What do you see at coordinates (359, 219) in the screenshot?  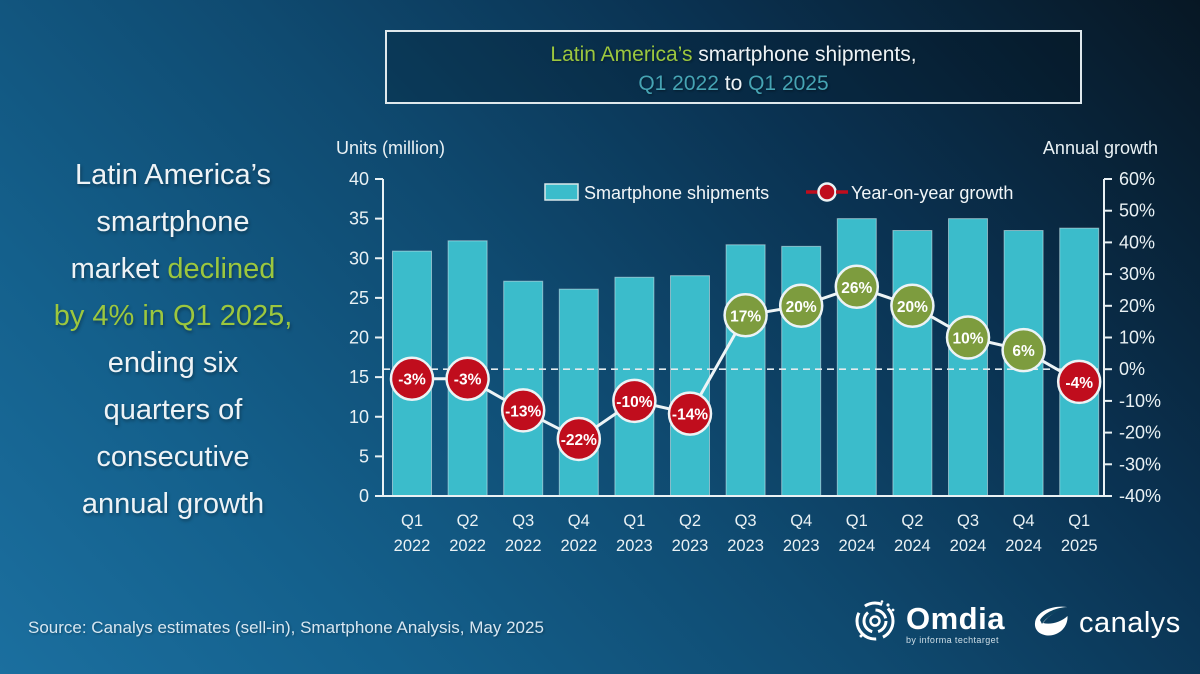 I see `left-axis-tick-label: 35` at bounding box center [359, 219].